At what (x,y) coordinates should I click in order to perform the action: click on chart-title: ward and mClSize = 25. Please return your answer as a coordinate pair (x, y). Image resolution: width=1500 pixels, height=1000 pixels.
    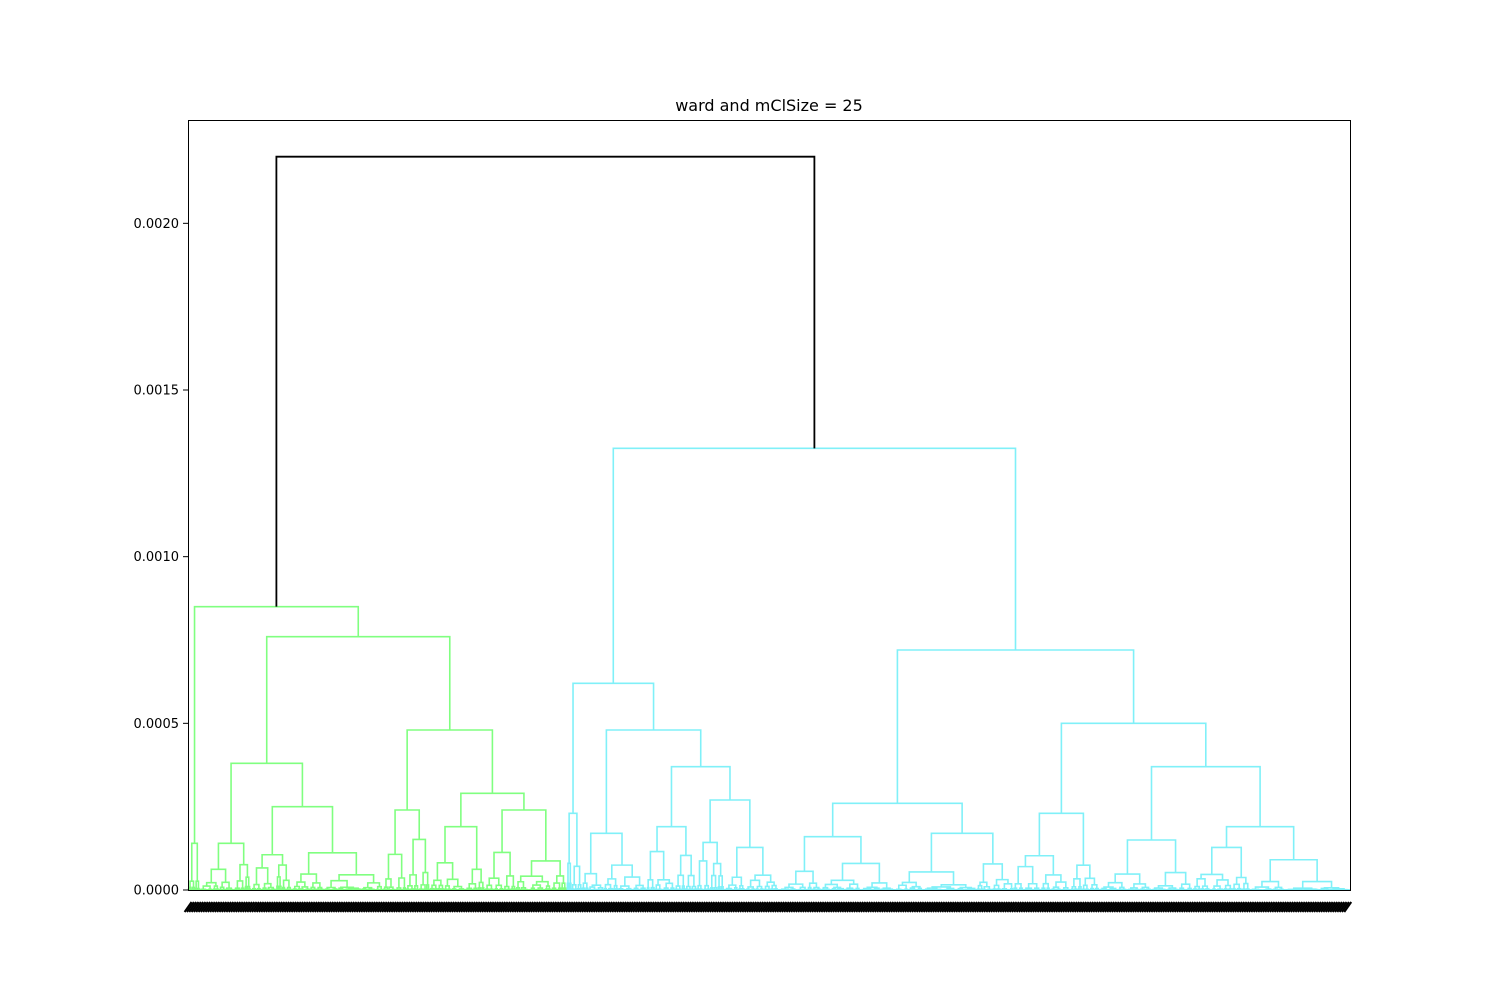
    Looking at the image, I should click on (769, 105).